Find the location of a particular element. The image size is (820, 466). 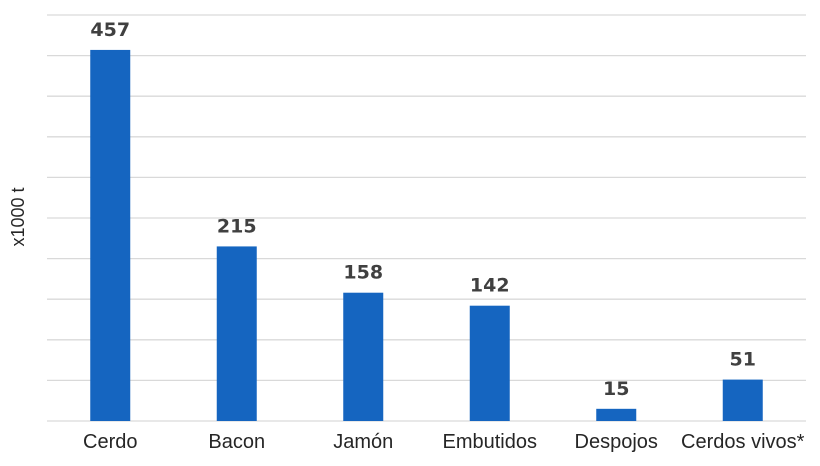

data-label: 457 is located at coordinates (110, 30).